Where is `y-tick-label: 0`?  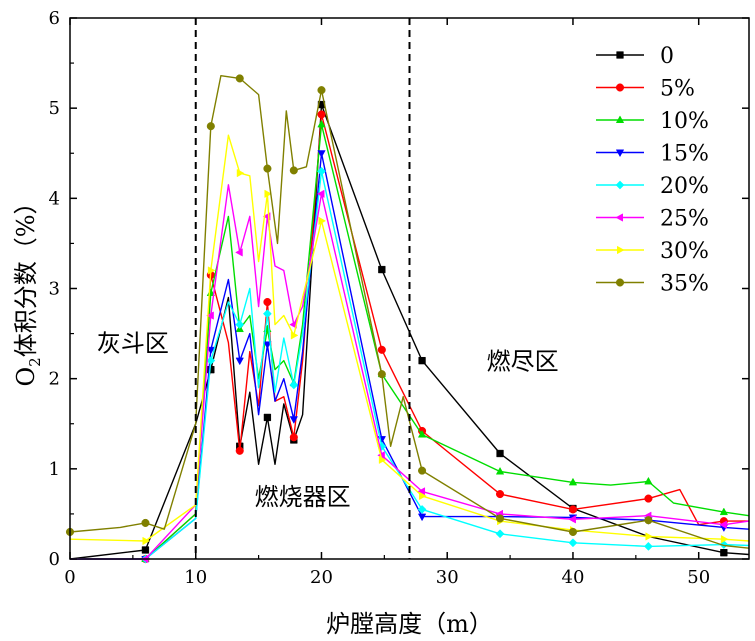
y-tick-label: 0 is located at coordinates (54, 559).